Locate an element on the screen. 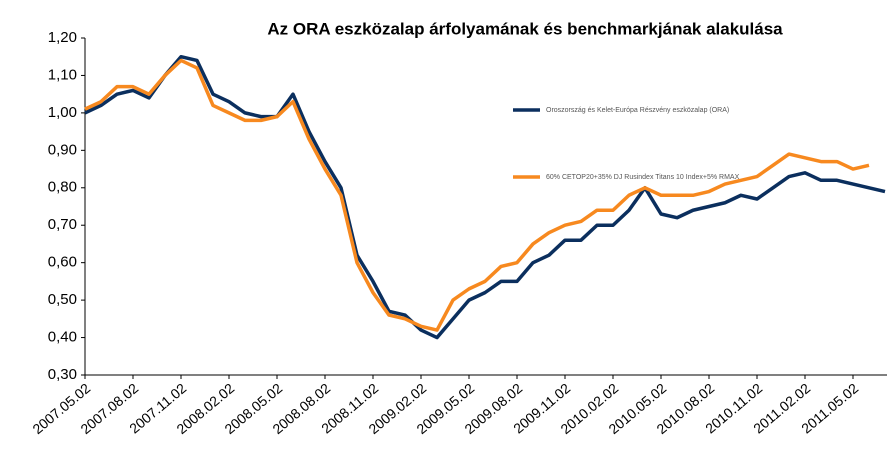 The height and width of the screenshot is (470, 887). y-tick-label: 0,60 is located at coordinates (62, 262).